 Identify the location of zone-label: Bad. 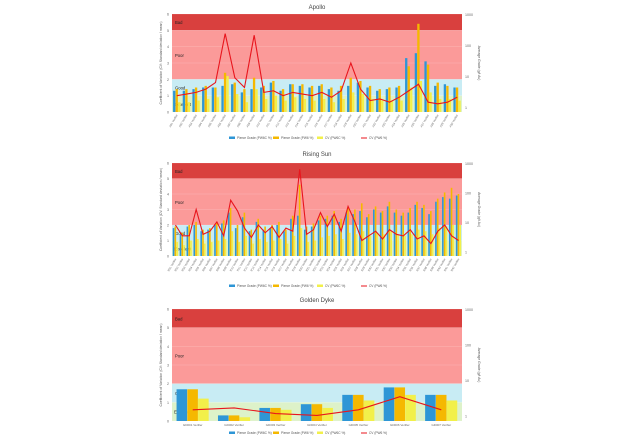
(179, 171).